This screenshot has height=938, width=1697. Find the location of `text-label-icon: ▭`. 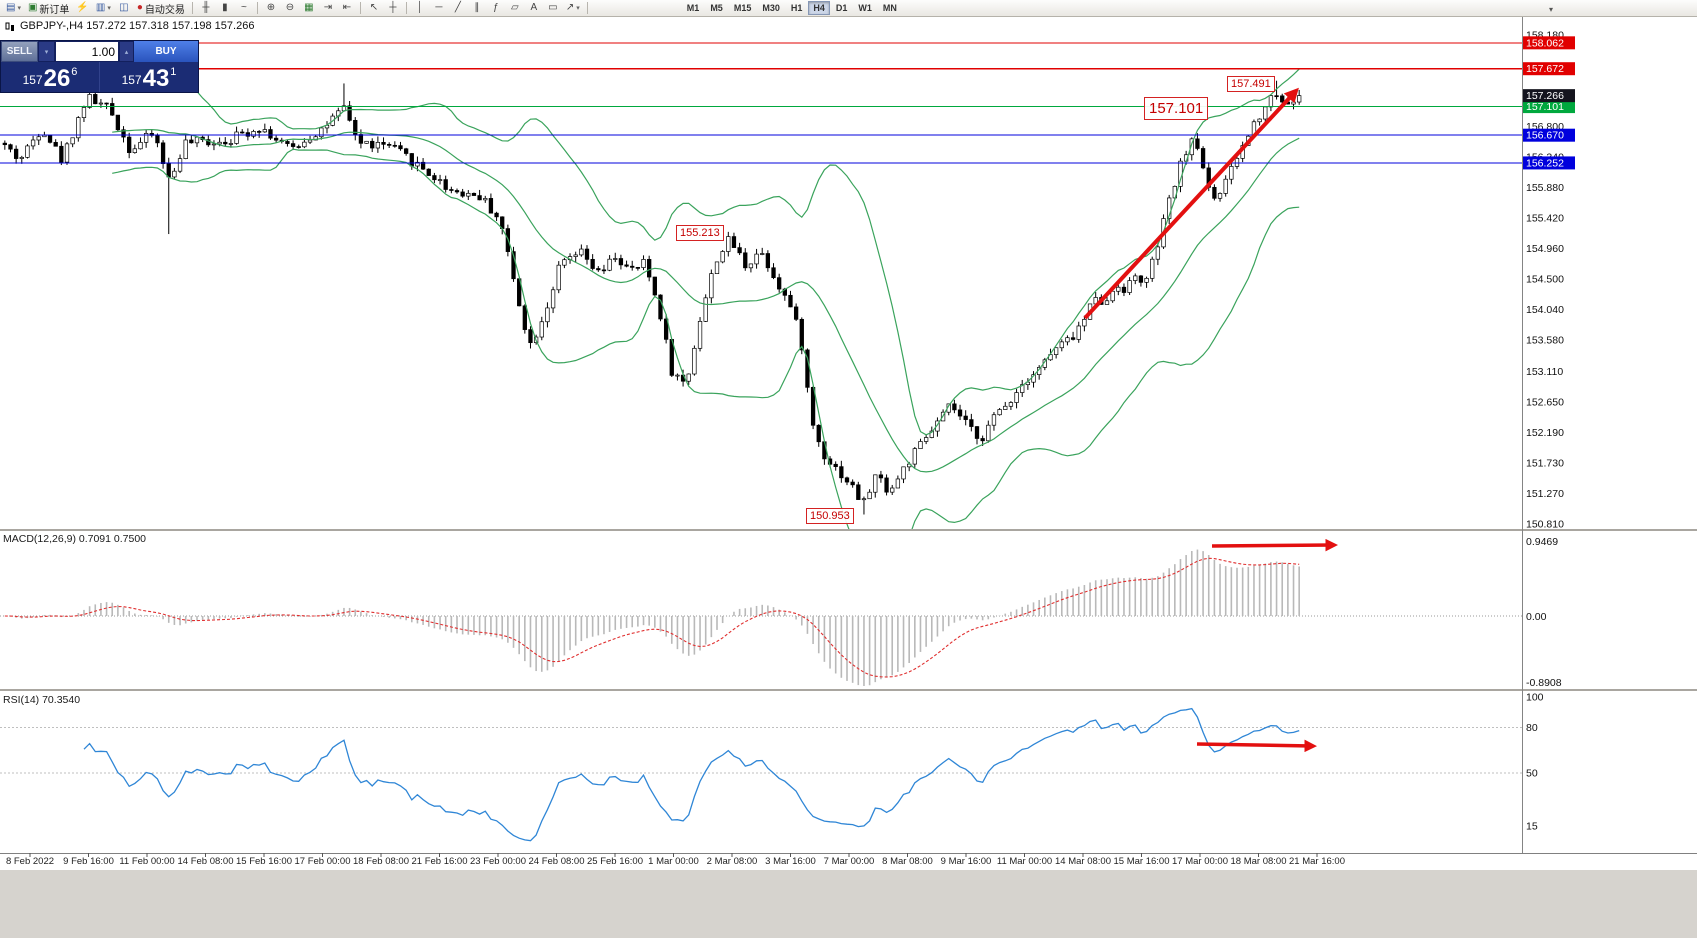

text-label-icon: ▭ is located at coordinates (553, 7).